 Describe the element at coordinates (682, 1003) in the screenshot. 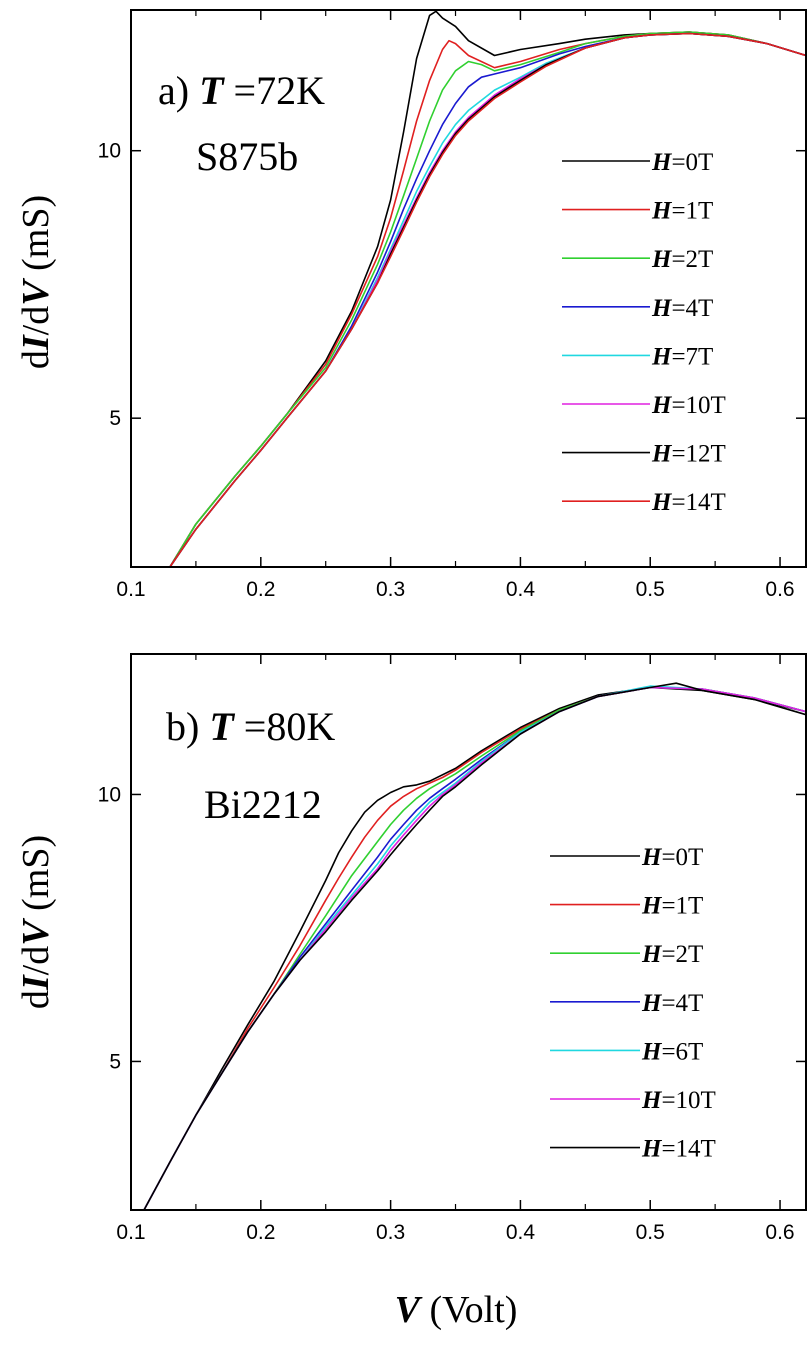

I see `legend-field-value: =4T` at that location.